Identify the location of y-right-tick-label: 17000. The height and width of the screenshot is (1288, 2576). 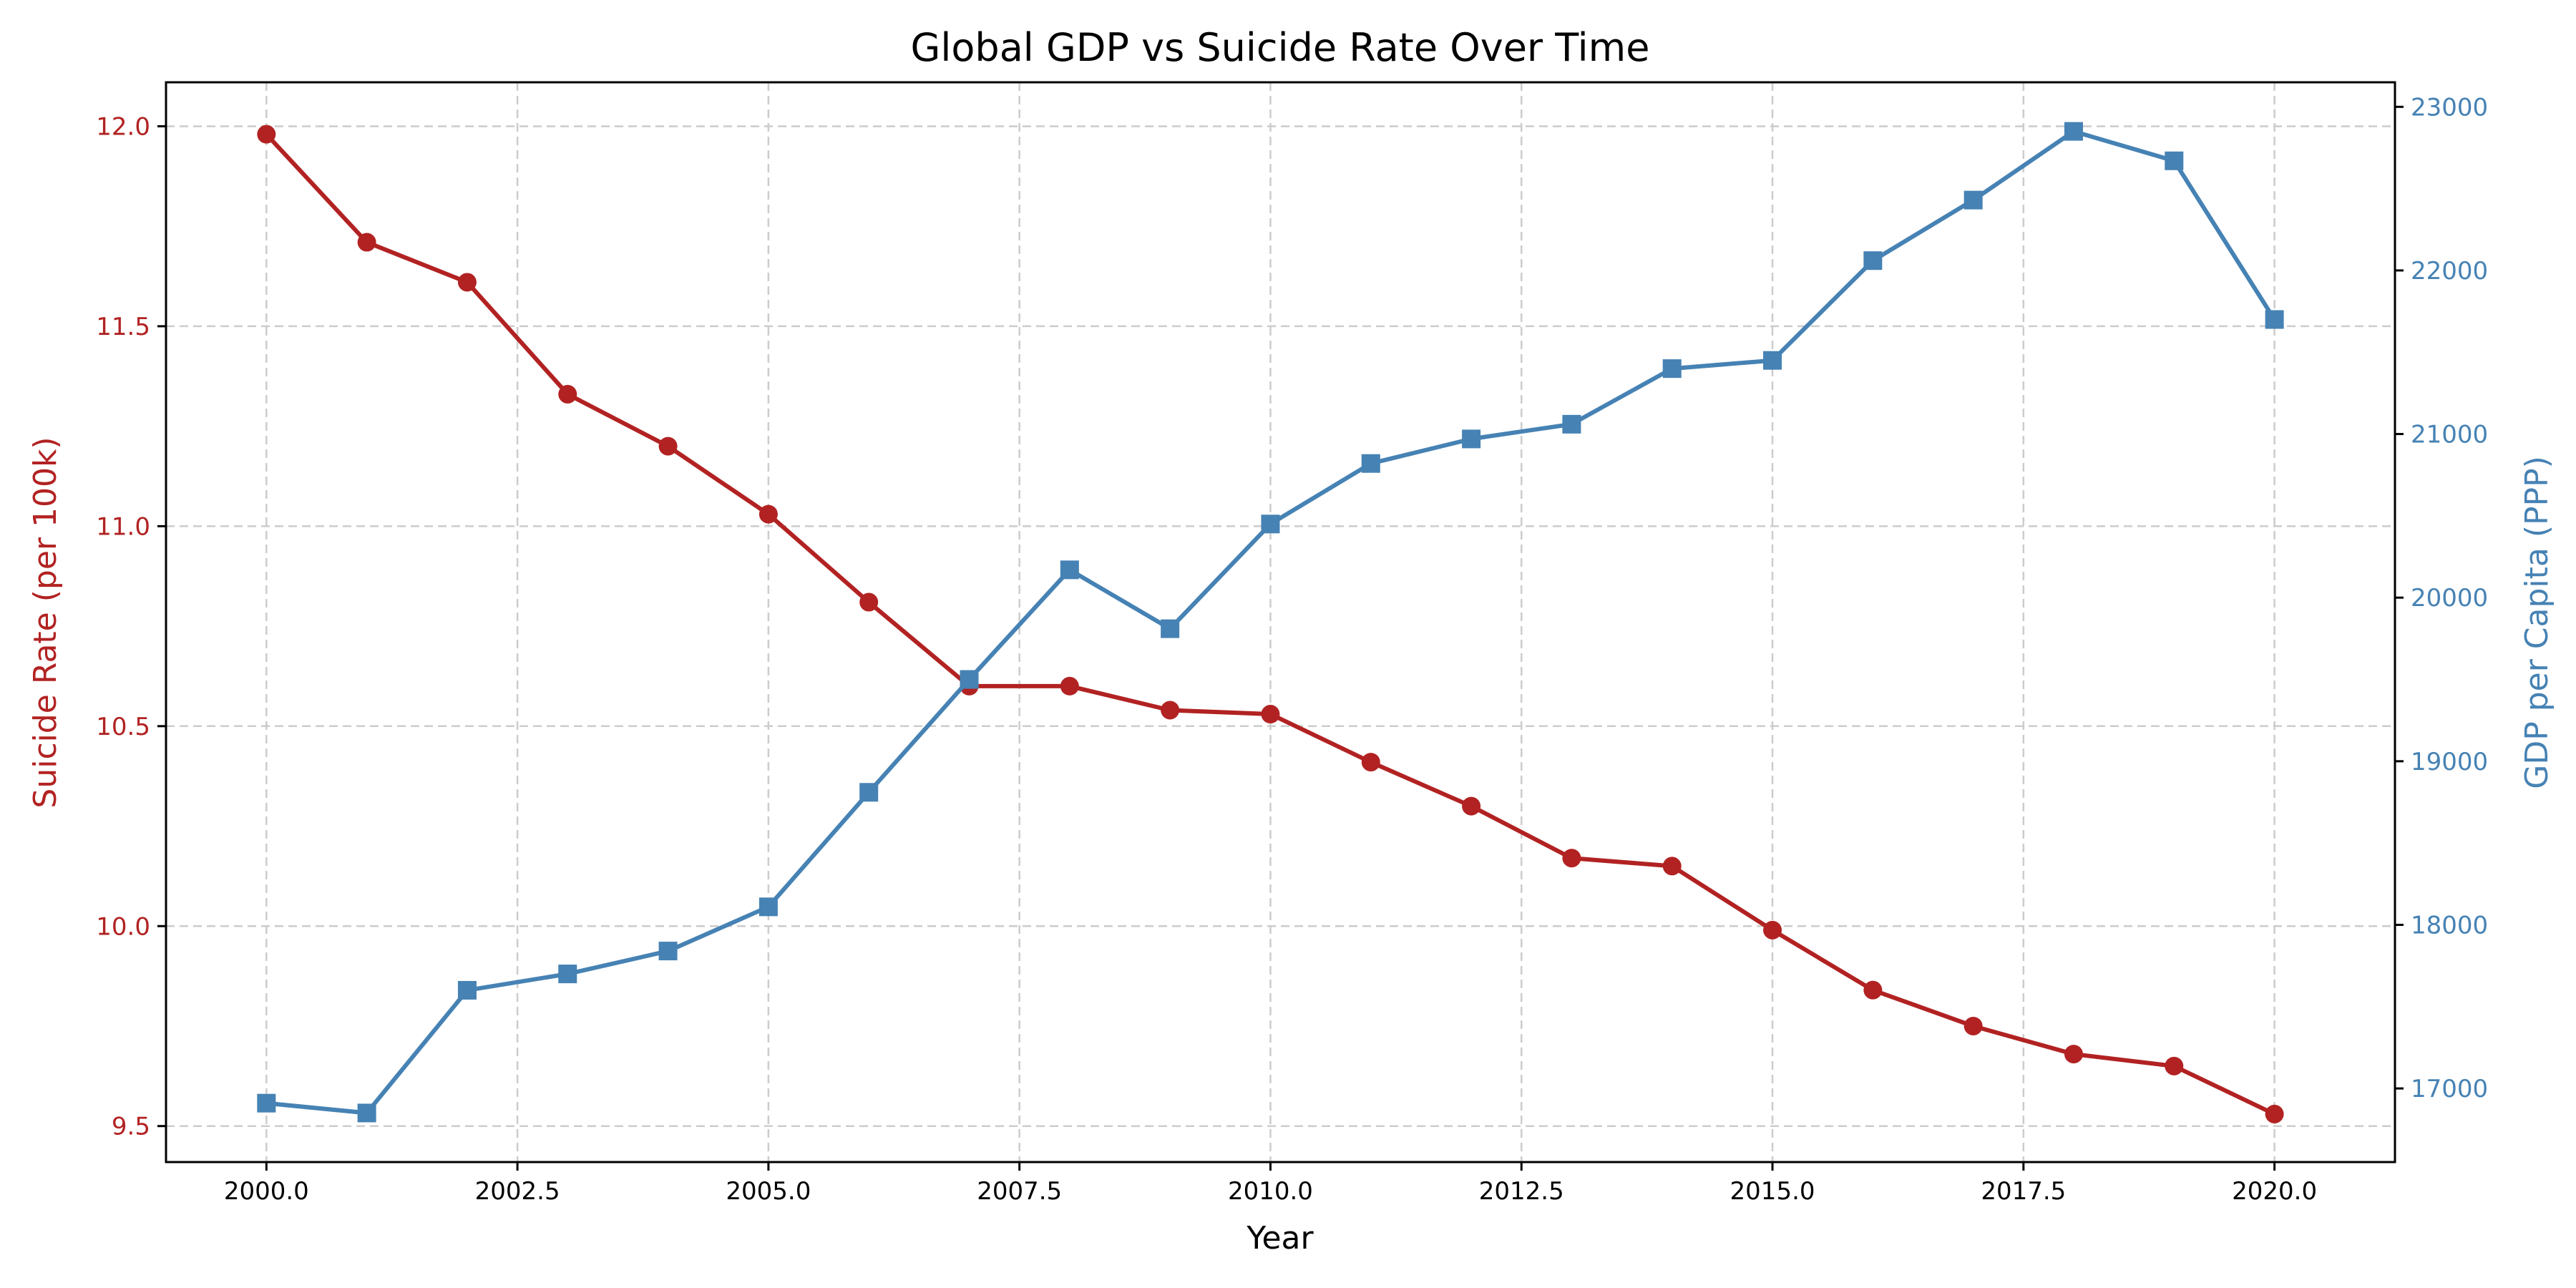
(2449, 1089).